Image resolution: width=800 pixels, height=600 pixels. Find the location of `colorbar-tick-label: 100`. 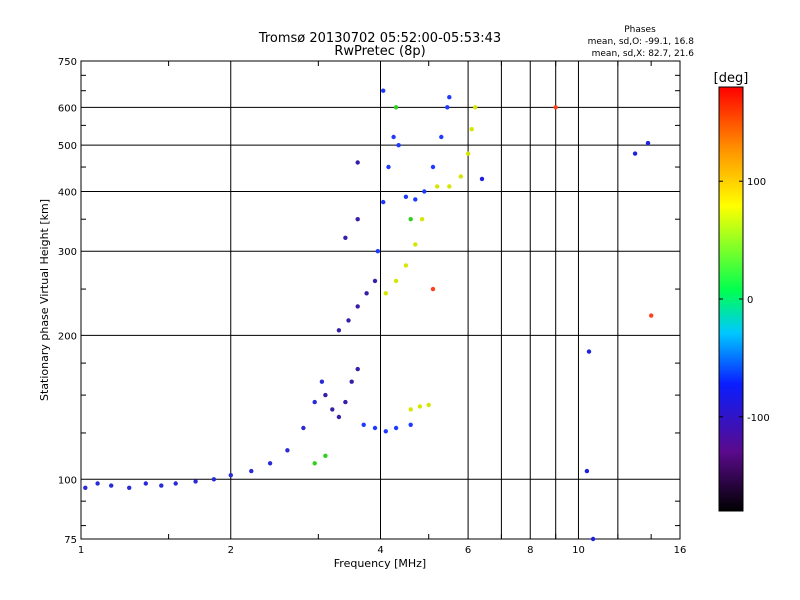

colorbar-tick-label: 100 is located at coordinates (756, 182).